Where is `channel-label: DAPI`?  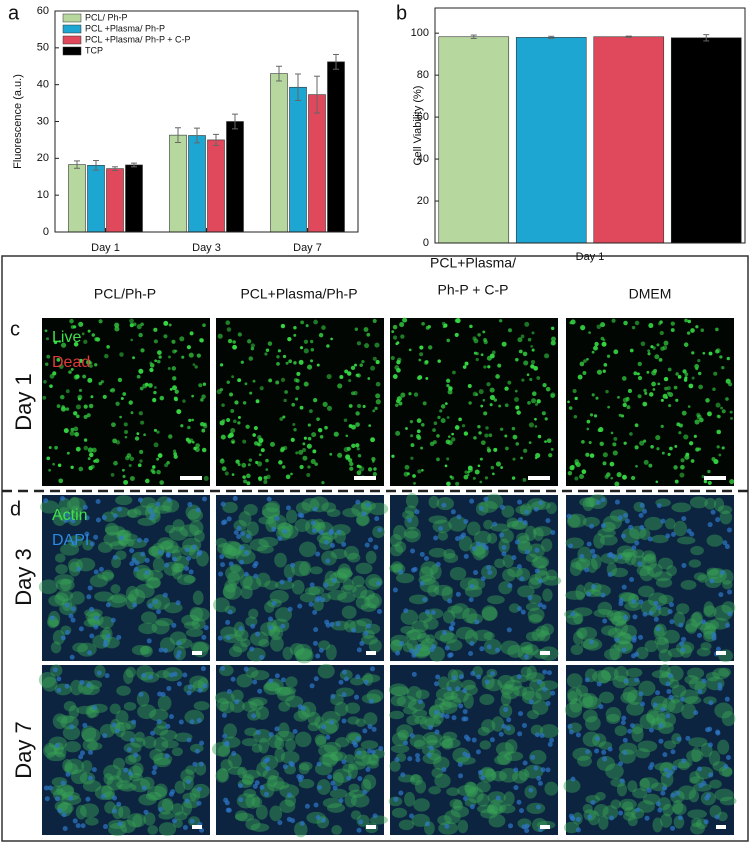 channel-label: DAPI is located at coordinates (70, 540).